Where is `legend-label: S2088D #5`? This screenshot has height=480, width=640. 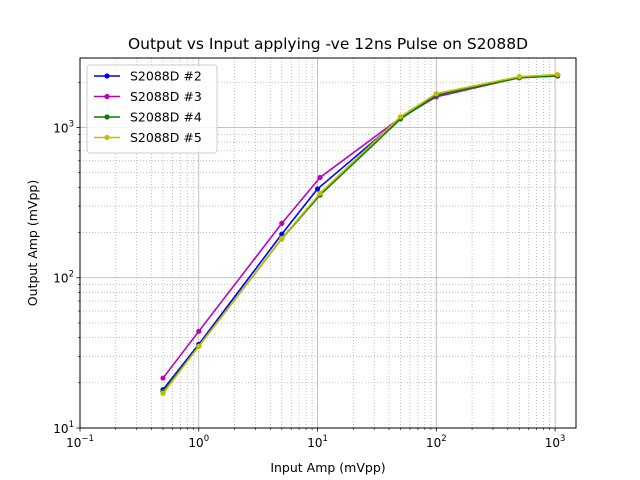
legend-label: S2088D #5 is located at coordinates (166, 137).